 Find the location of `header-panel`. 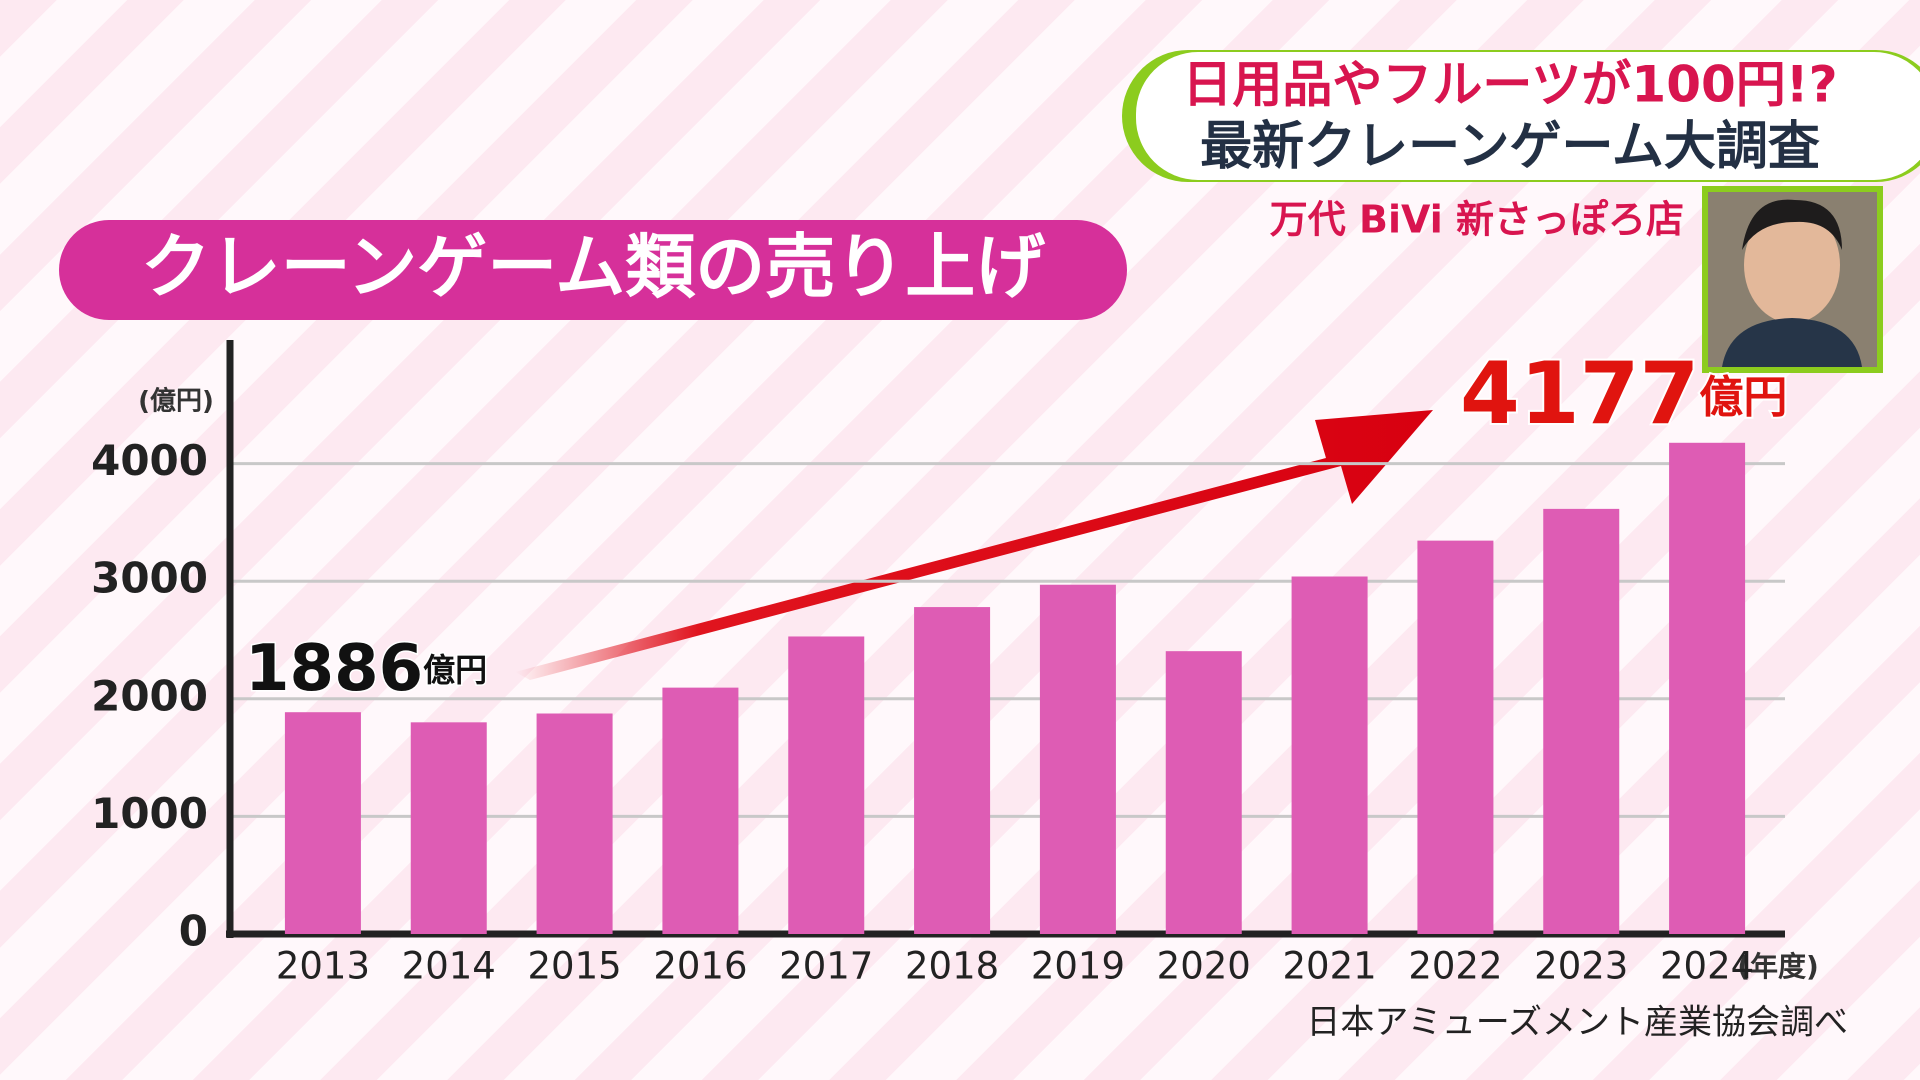

header-panel is located at coordinates (1528, 116).